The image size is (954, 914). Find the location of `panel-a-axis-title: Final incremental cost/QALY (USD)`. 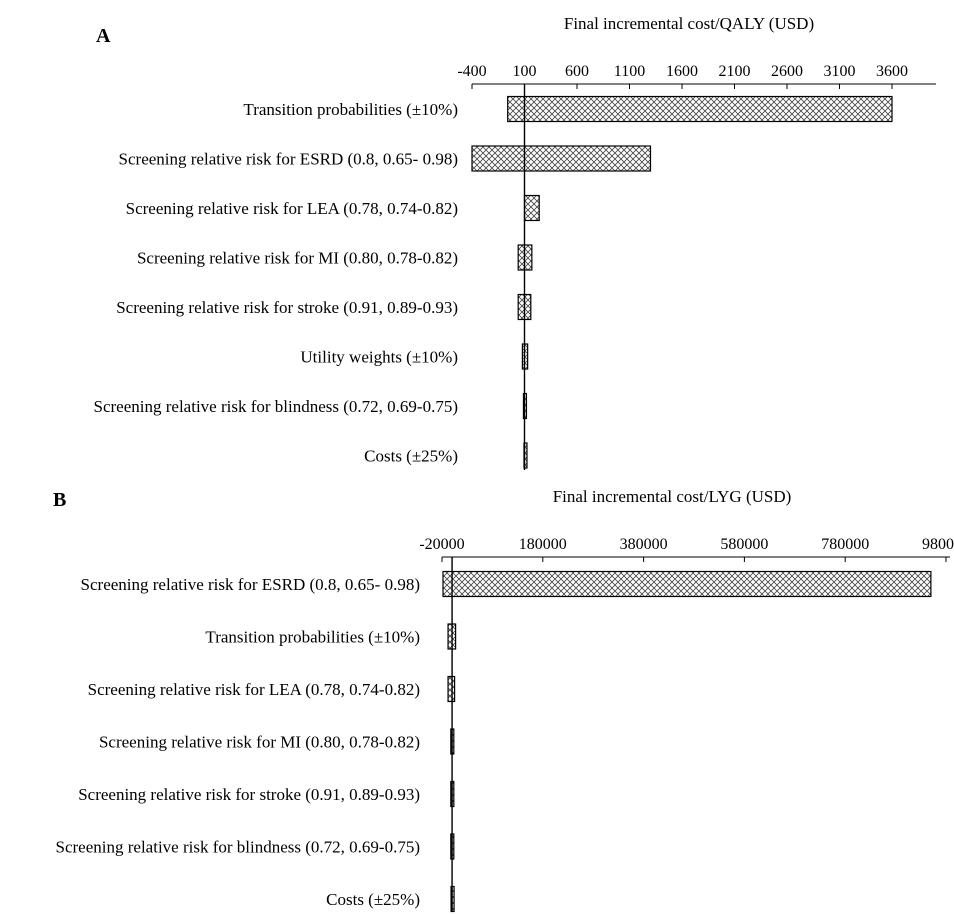

panel-a-axis-title: Final incremental cost/QALY (USD) is located at coordinates (689, 23).